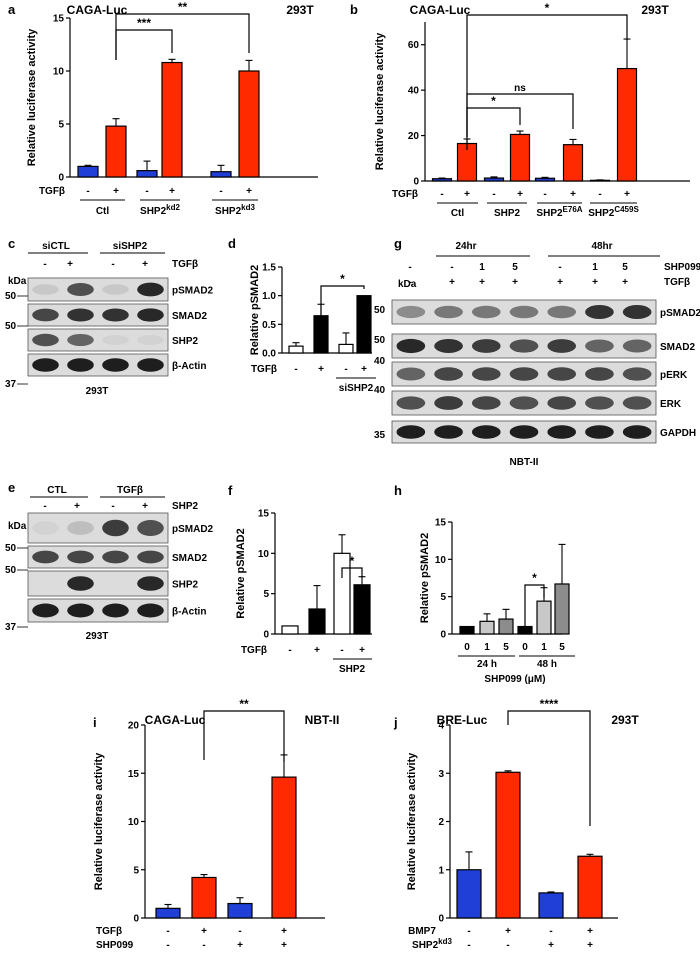 This screenshot has width=700, height=957. What do you see at coordinates (482, 282) in the screenshot?
I see `sign-g-2: +` at bounding box center [482, 282].